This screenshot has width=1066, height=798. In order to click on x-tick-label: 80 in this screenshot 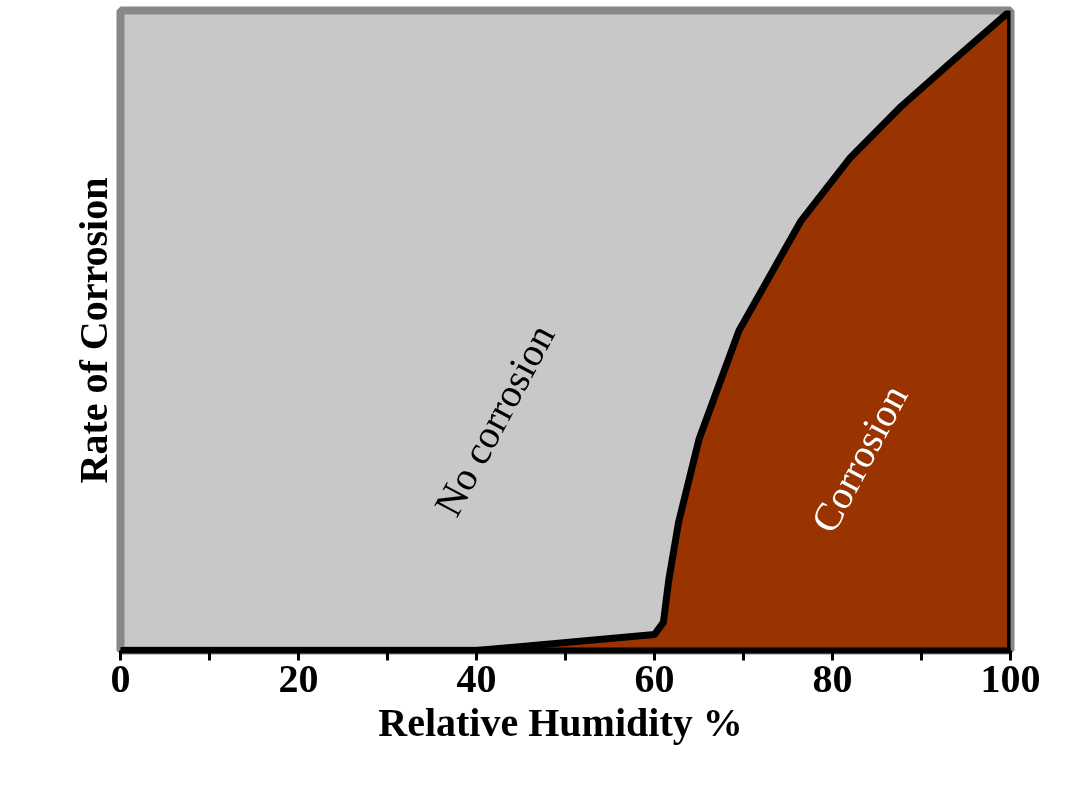, I will do `click(832, 678)`.